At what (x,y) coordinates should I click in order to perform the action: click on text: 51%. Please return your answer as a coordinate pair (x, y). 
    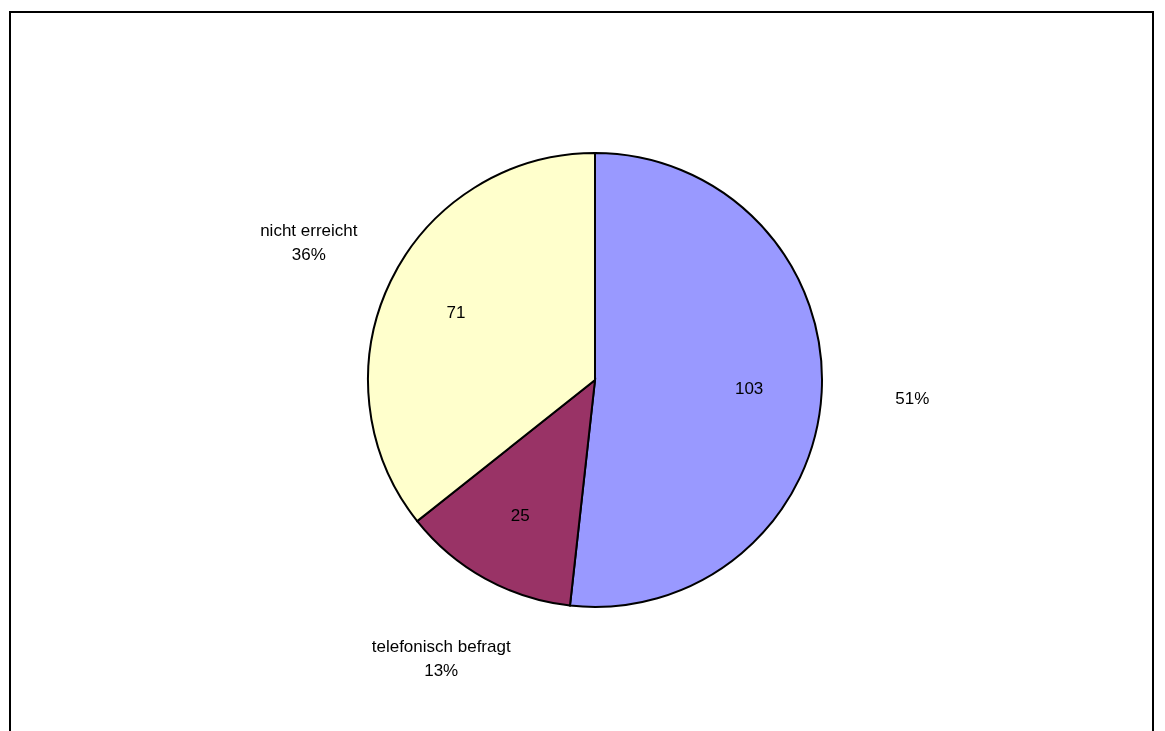
    Looking at the image, I should click on (912, 398).